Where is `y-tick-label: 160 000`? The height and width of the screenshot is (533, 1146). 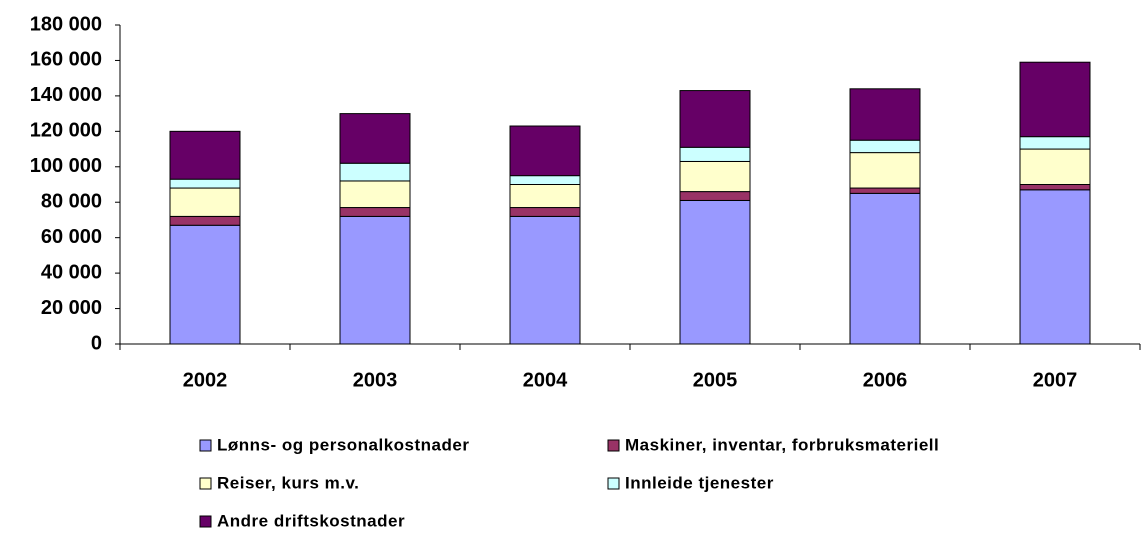
y-tick-label: 160 000 is located at coordinates (66, 60).